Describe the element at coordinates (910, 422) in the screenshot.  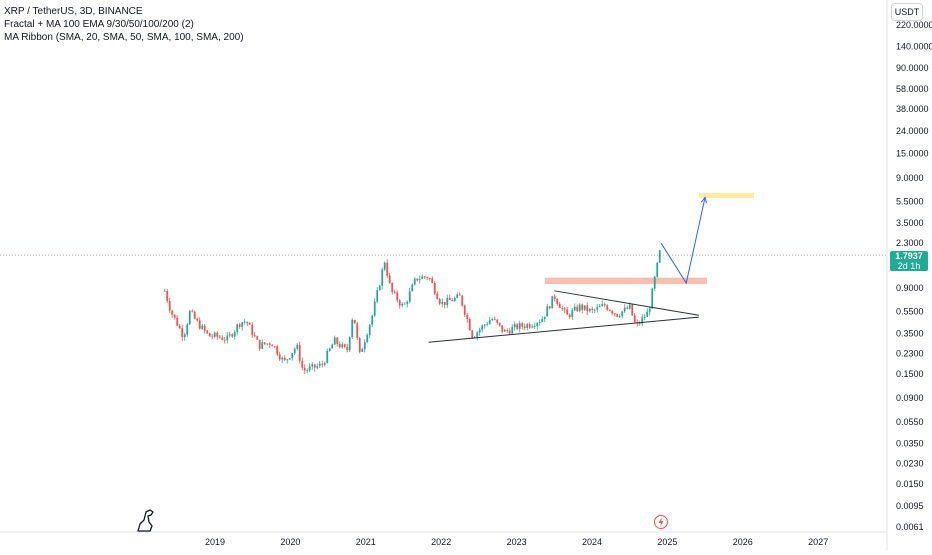
I see `y-tick-label: 0.0550` at that location.